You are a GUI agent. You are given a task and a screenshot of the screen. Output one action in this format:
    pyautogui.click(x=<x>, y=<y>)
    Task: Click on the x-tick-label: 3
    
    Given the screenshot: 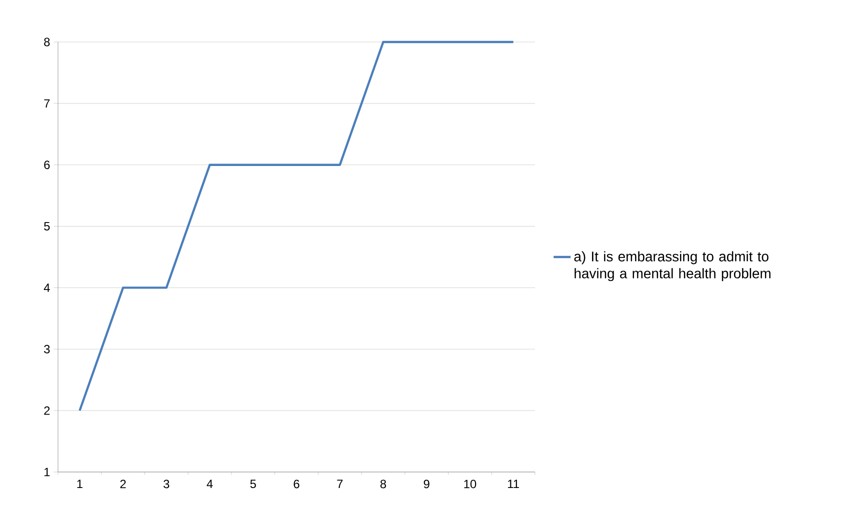 What is the action you would take?
    pyautogui.click(x=167, y=484)
    